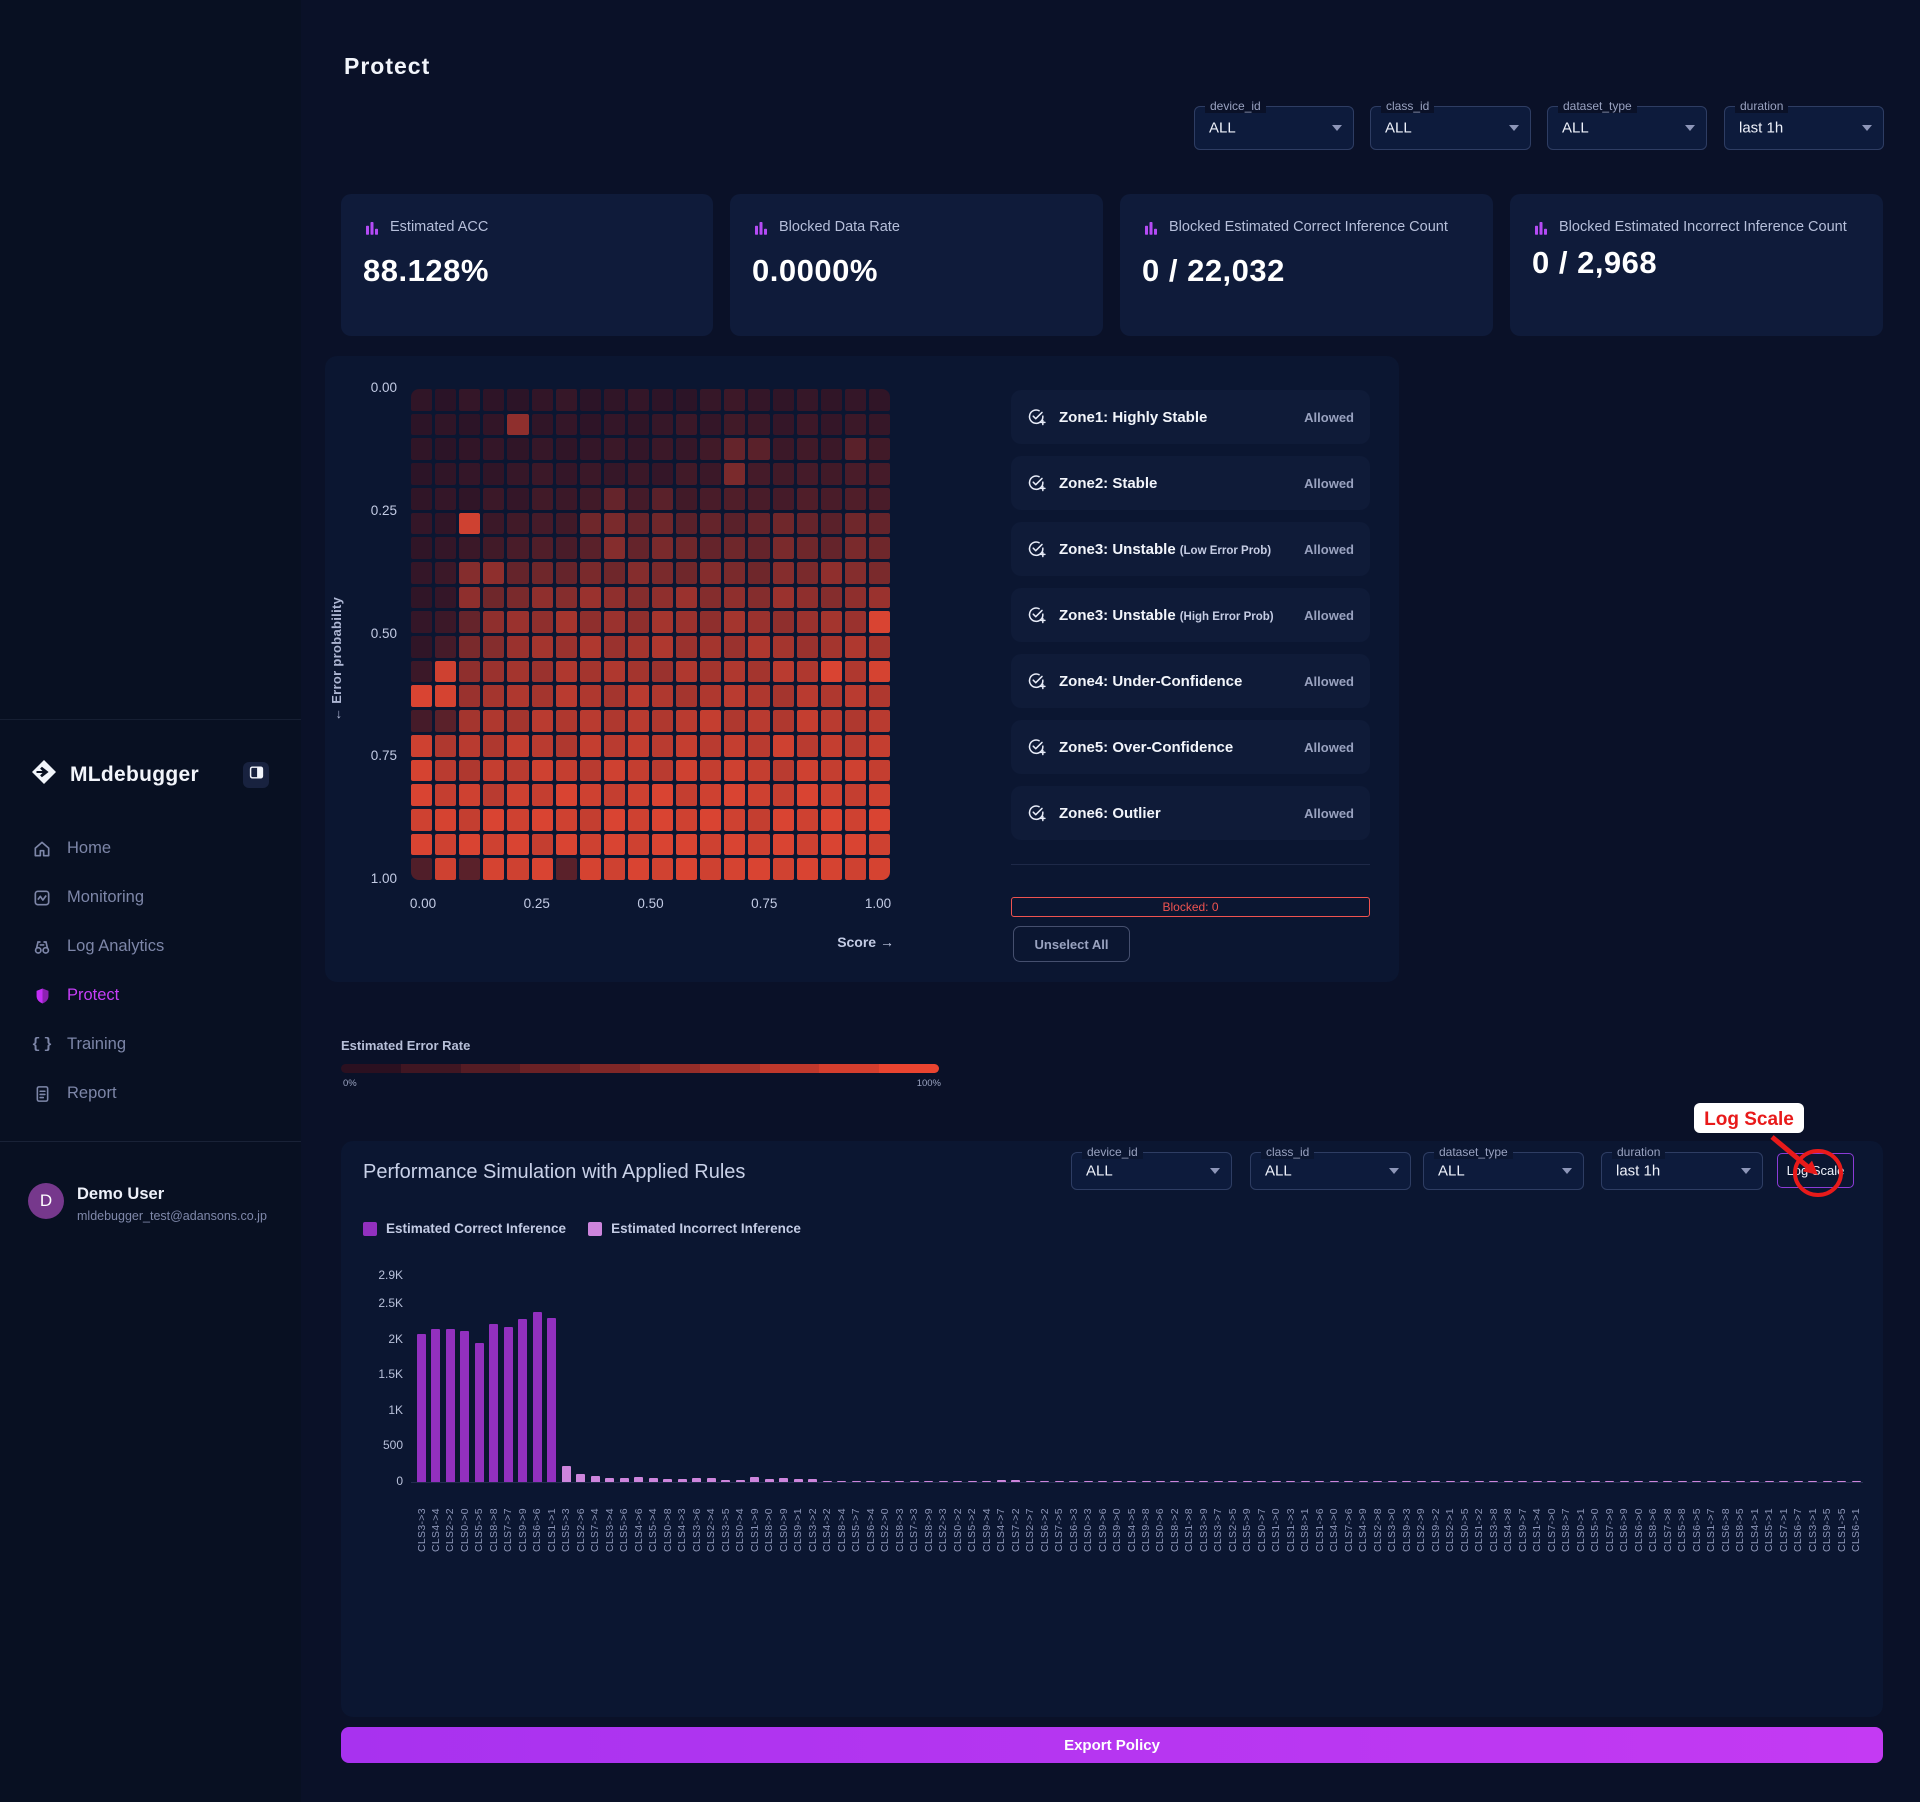  Describe the element at coordinates (1450, 124) in the screenshot. I see `class-id-select: class_id ALL` at that location.